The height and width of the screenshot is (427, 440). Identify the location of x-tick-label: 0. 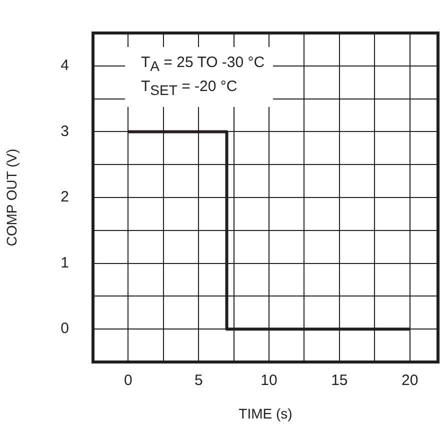
(128, 381).